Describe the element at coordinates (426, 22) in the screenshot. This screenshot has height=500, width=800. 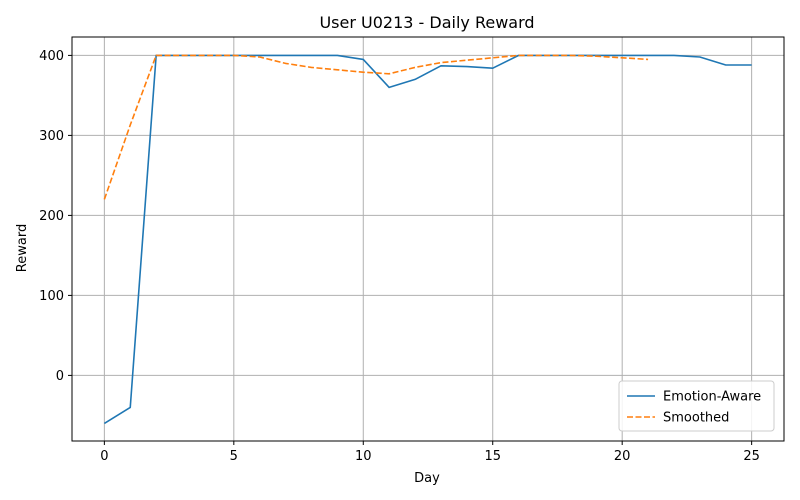
I see `chart-title: User U0213 - Daily Reward` at that location.